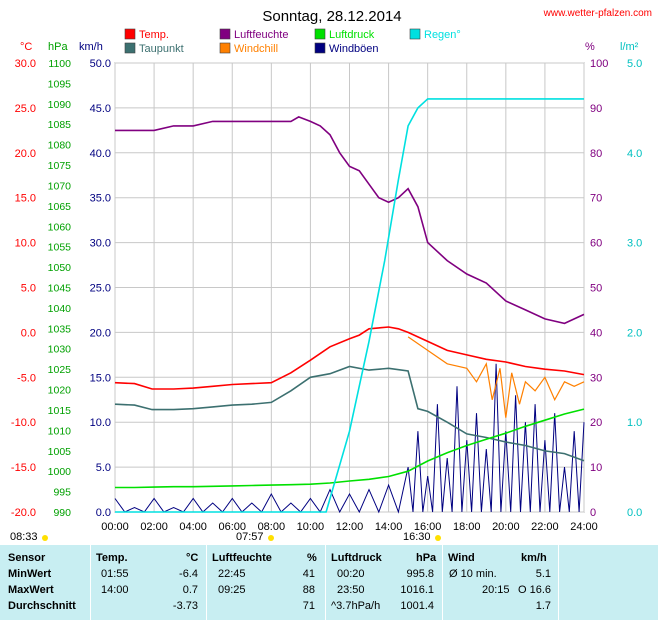  What do you see at coordinates (256, 49) in the screenshot?
I see `legend-label: Windchill` at bounding box center [256, 49].